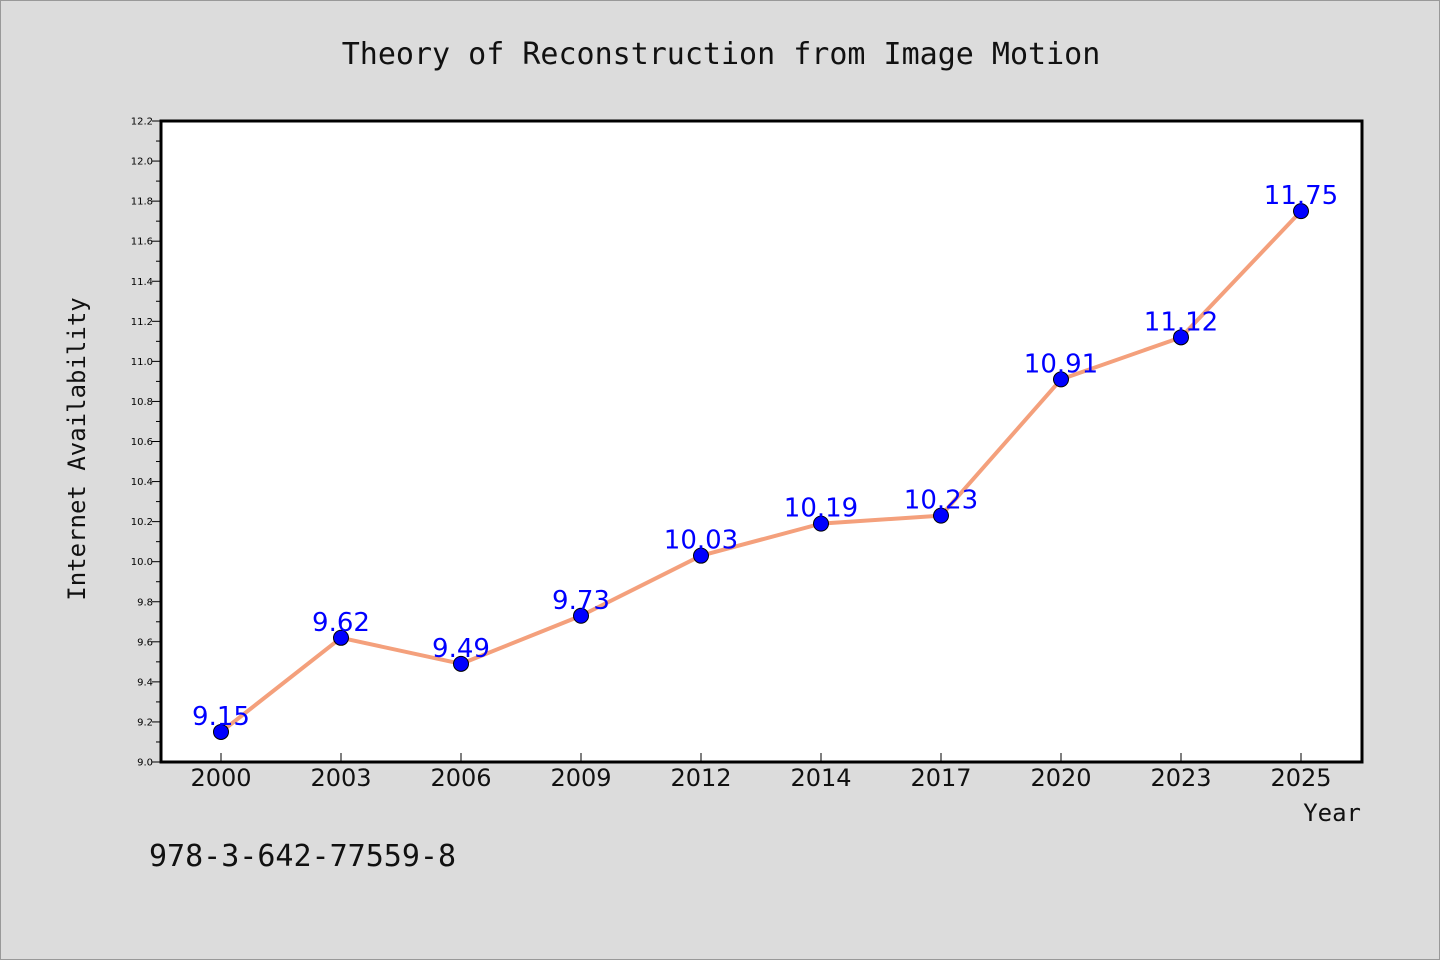 This screenshot has width=1440, height=960. Describe the element at coordinates (77, 448) in the screenshot. I see `y-axis-label: Internet Availability` at that location.